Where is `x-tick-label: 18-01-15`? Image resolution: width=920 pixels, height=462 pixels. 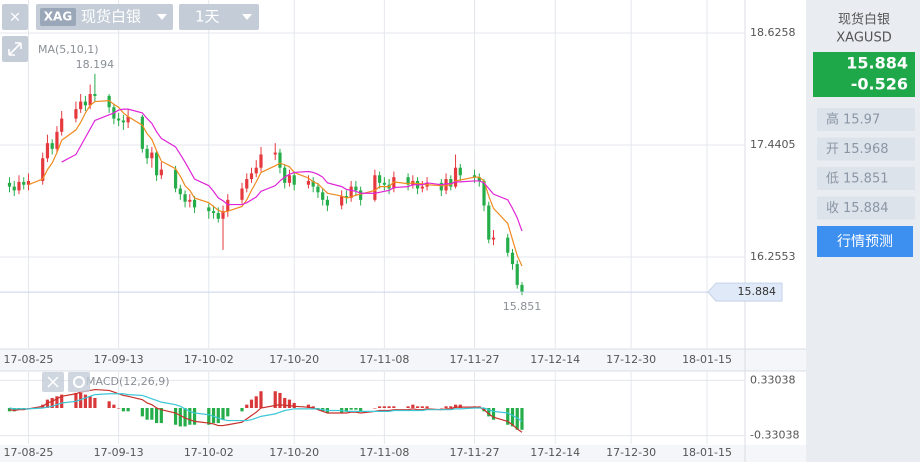 x-tick-label: 18-01-15 is located at coordinates (707, 359).